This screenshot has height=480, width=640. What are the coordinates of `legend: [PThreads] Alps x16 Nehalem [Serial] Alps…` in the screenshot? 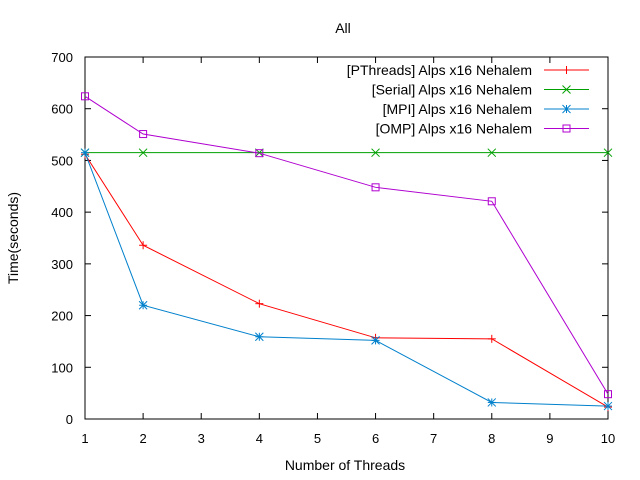 It's located at (468, 99).